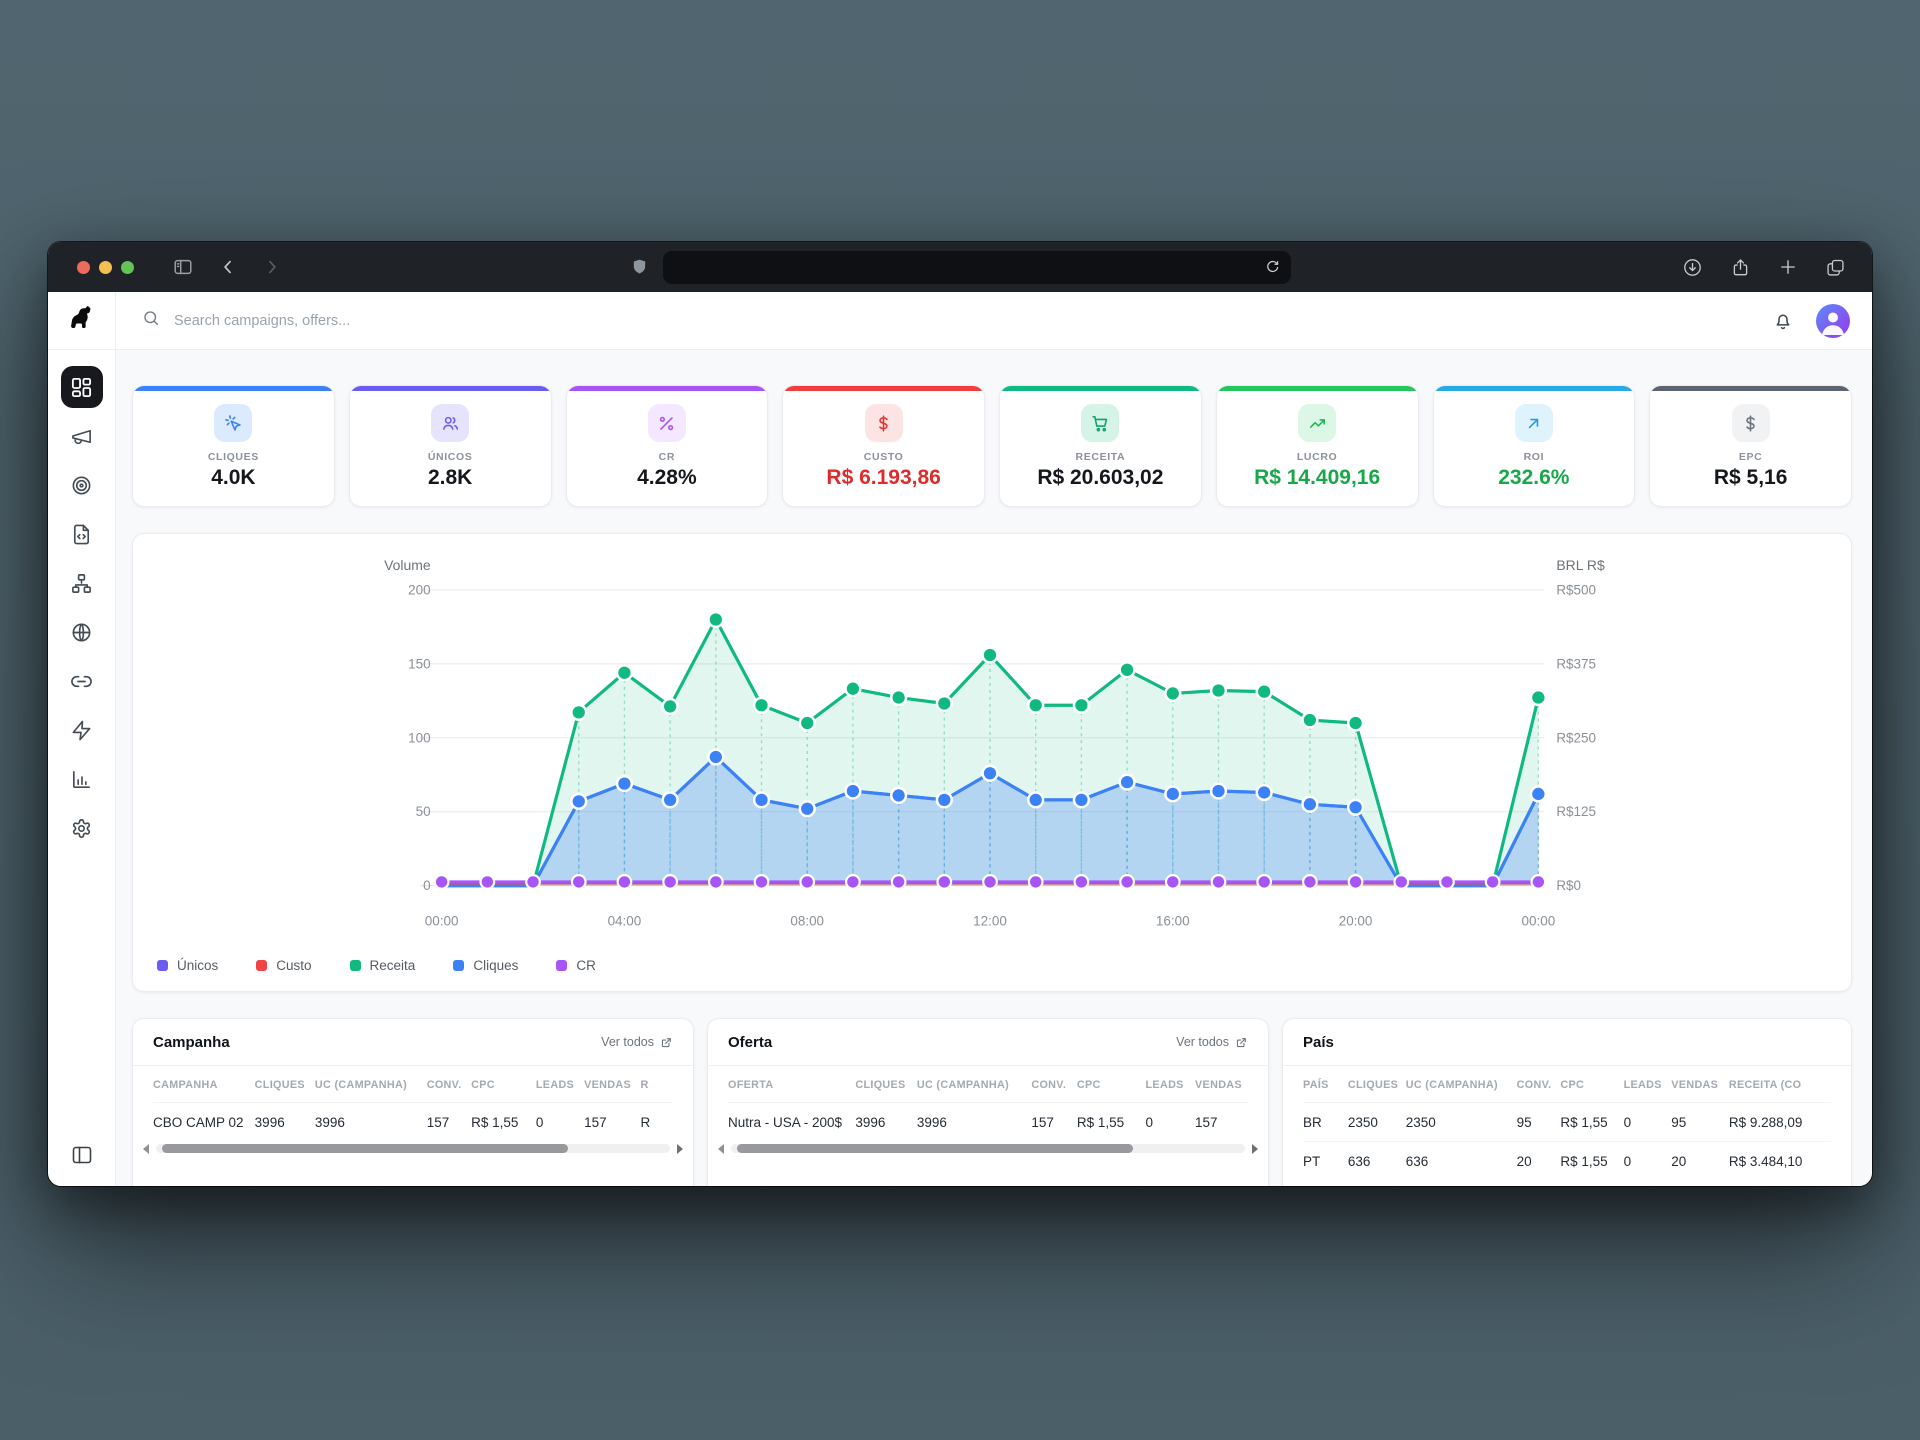  I want to click on sidebar-item-offers, so click(82, 485).